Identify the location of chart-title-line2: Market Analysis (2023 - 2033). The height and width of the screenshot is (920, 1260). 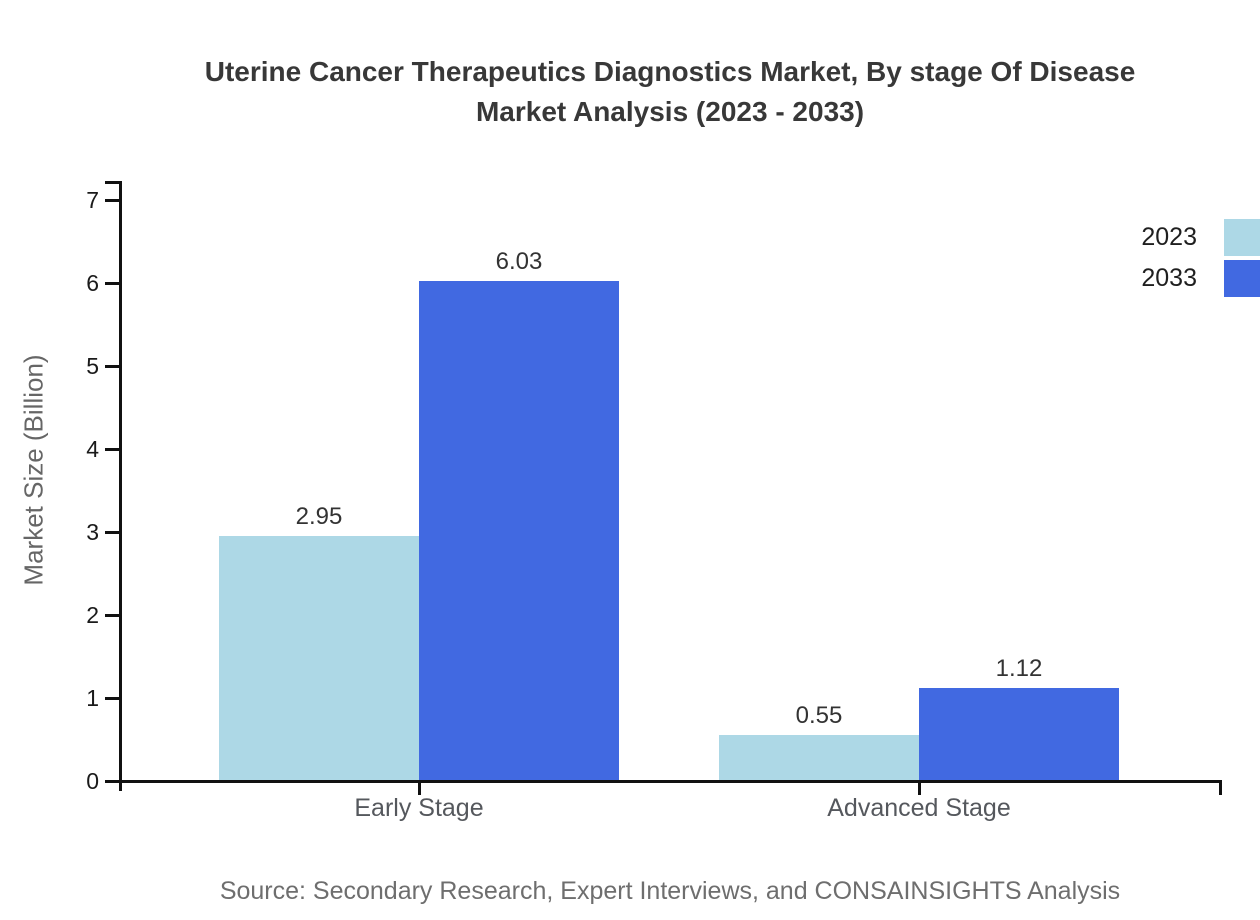
(670, 111).